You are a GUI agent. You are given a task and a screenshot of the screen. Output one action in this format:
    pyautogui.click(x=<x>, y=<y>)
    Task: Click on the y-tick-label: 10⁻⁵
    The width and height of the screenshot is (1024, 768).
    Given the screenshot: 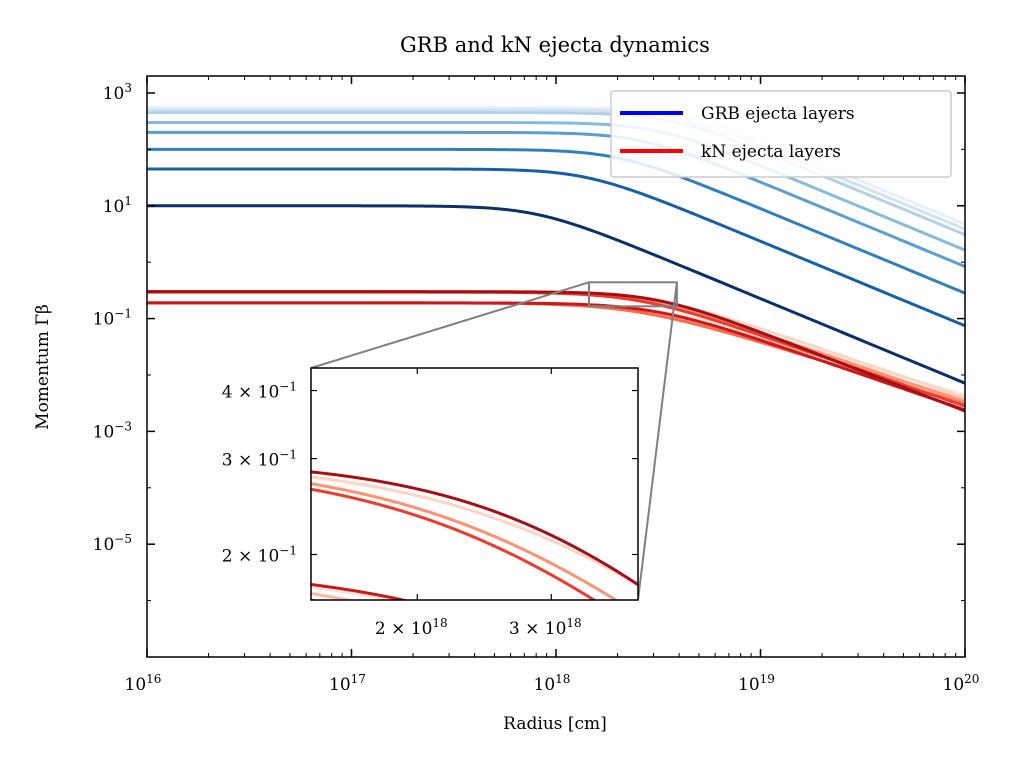 What is the action you would take?
    pyautogui.click(x=112, y=543)
    